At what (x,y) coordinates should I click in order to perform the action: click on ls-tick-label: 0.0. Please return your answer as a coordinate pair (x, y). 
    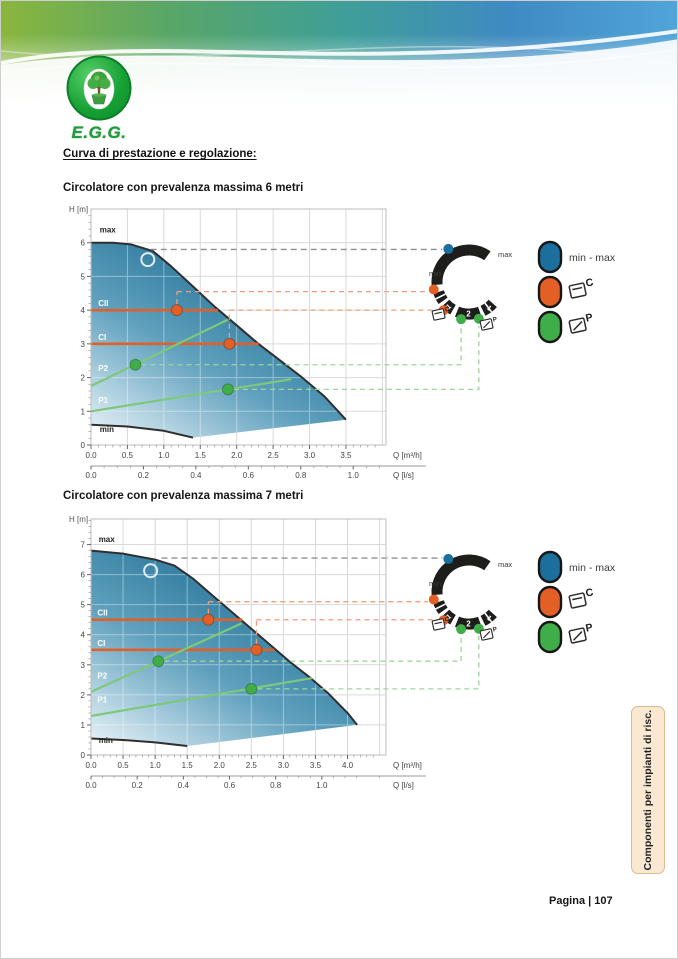
    Looking at the image, I should click on (91, 785).